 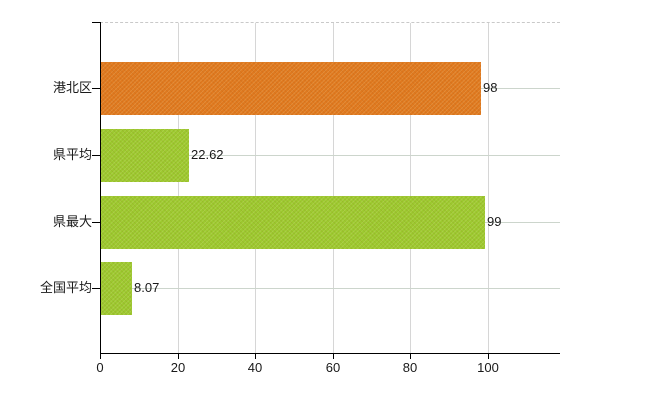 I want to click on bar-県最大, so click(x=293, y=222).